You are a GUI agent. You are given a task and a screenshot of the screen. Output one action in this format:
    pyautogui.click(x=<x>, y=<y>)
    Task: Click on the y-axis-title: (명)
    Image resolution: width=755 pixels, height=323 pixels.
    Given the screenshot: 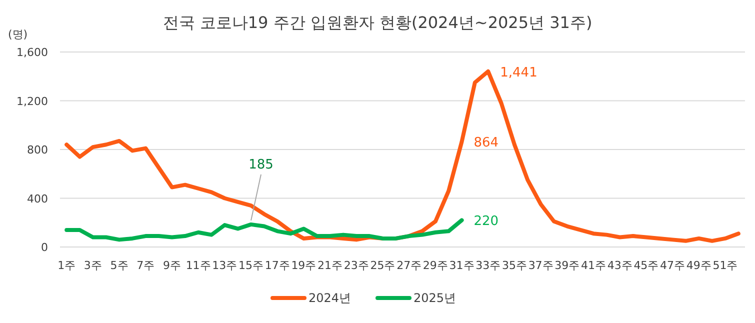 What is the action you would take?
    pyautogui.click(x=18, y=34)
    